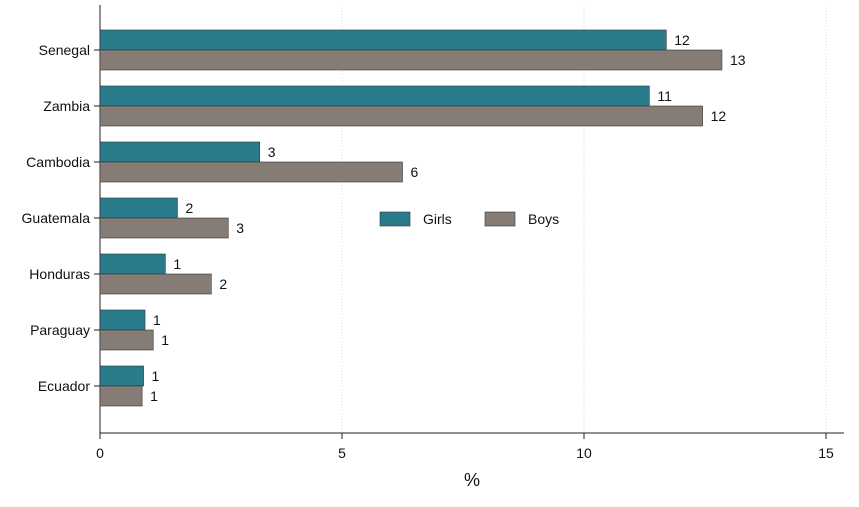  I want to click on data-label-boys: 13, so click(738, 60).